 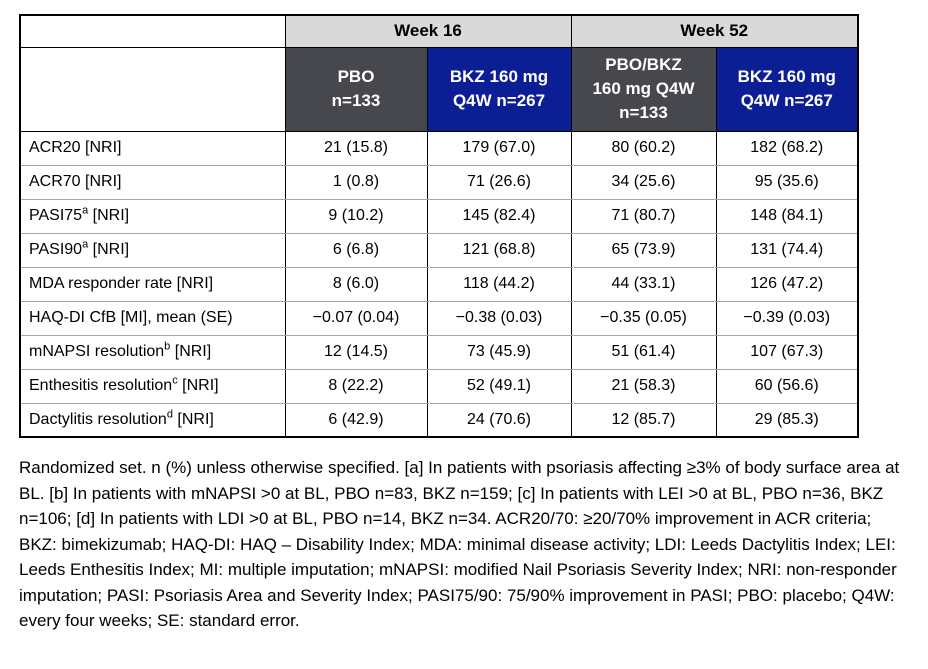 What do you see at coordinates (428, 31) in the screenshot?
I see `week-16-header: Week 16` at bounding box center [428, 31].